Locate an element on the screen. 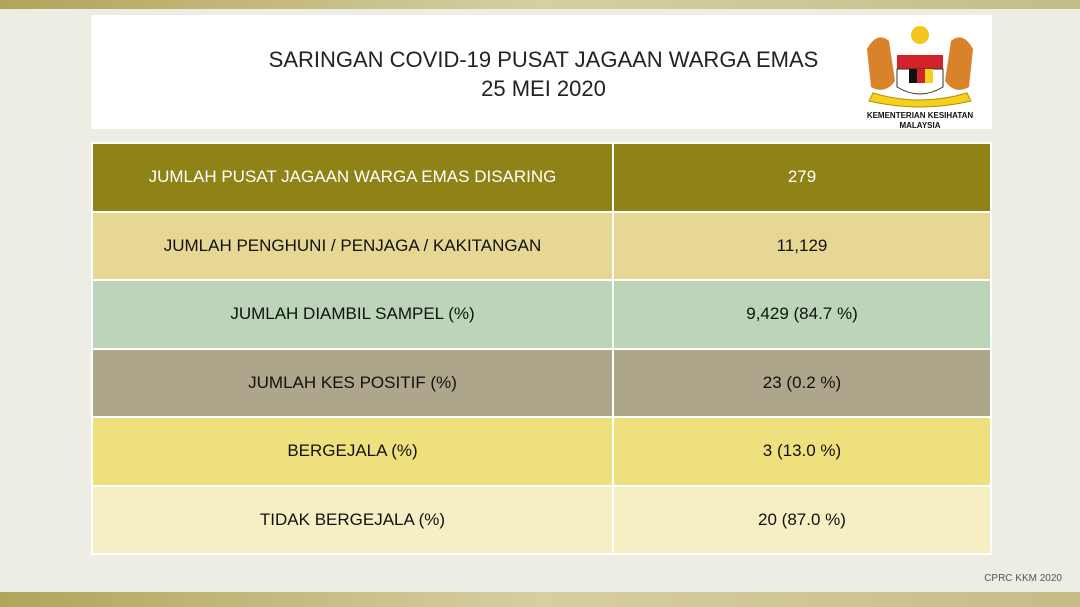 Image resolution: width=1080 pixels, height=607 pixels. kkm-logo: KEMENTERIAN KESIHATAN MALAYSIA is located at coordinates (920, 74).